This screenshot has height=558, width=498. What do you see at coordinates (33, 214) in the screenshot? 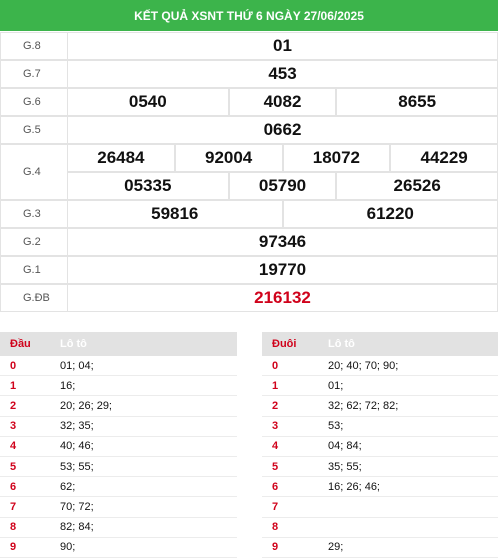
I see `prize-label: G.3` at bounding box center [33, 214].